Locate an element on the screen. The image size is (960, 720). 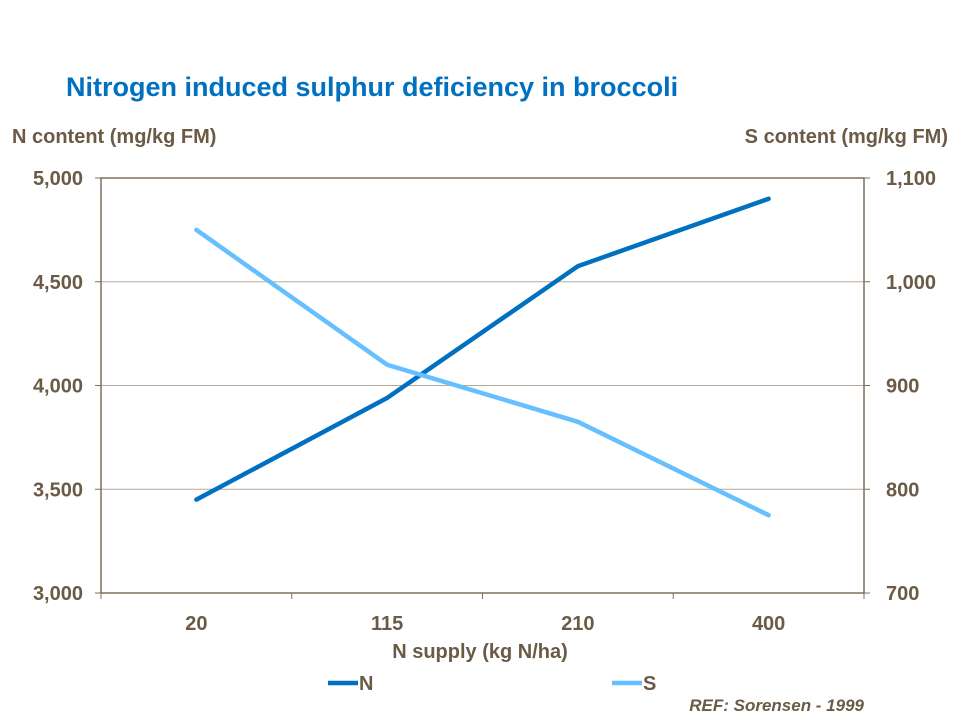
reference-note: REF: Sorensen - 1999 is located at coordinates (776, 705).